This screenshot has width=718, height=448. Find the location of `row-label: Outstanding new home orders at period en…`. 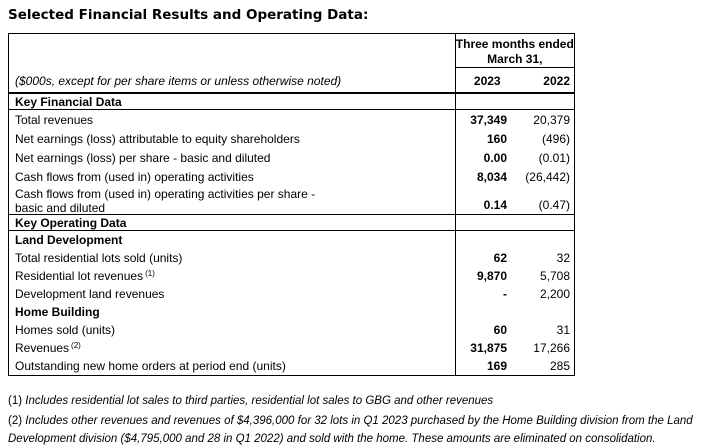

row-label: Outstanding new home orders at period en… is located at coordinates (150, 366).